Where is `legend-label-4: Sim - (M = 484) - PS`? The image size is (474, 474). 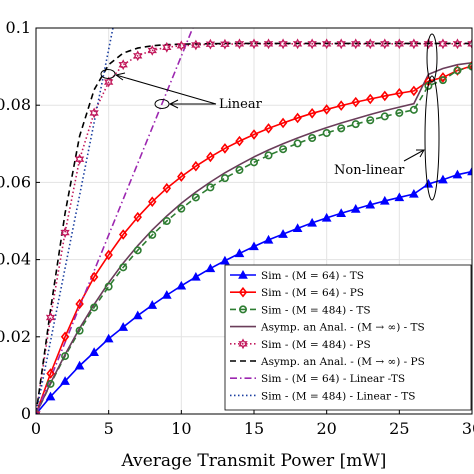
legend-label-4: Sim - (M = 484) - PS is located at coordinates (316, 345).